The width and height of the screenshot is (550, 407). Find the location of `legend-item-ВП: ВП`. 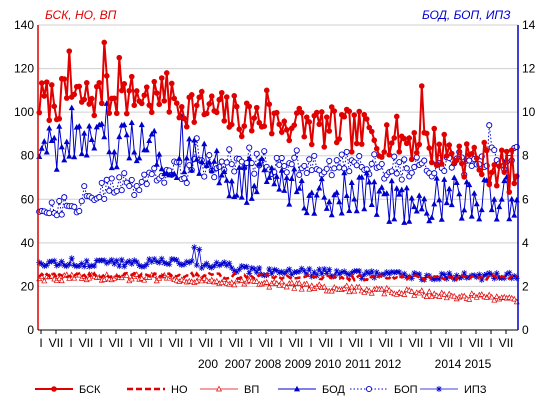

legend-item-ВП: ВП is located at coordinates (229, 390).